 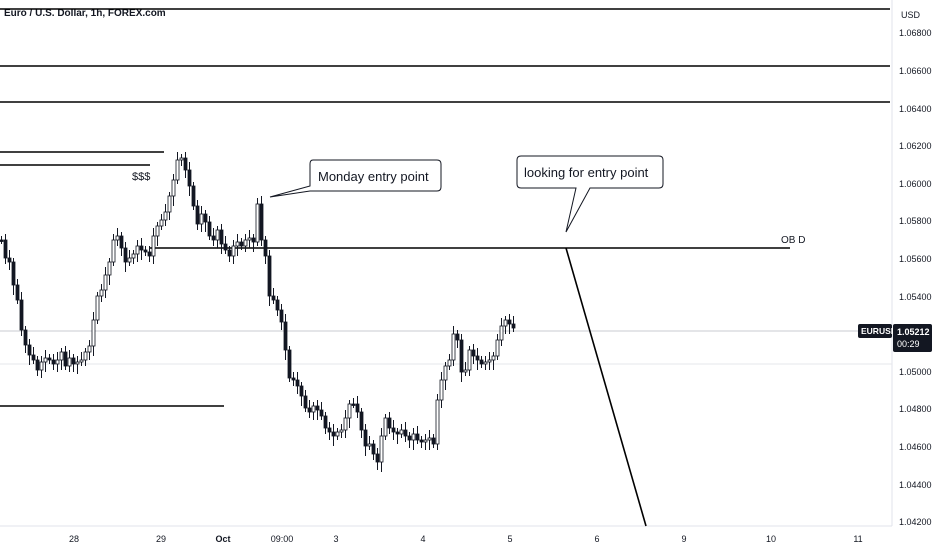 What do you see at coordinates (590, 194) in the screenshot?
I see `looking-entry-callout: looking for entry point` at bounding box center [590, 194].